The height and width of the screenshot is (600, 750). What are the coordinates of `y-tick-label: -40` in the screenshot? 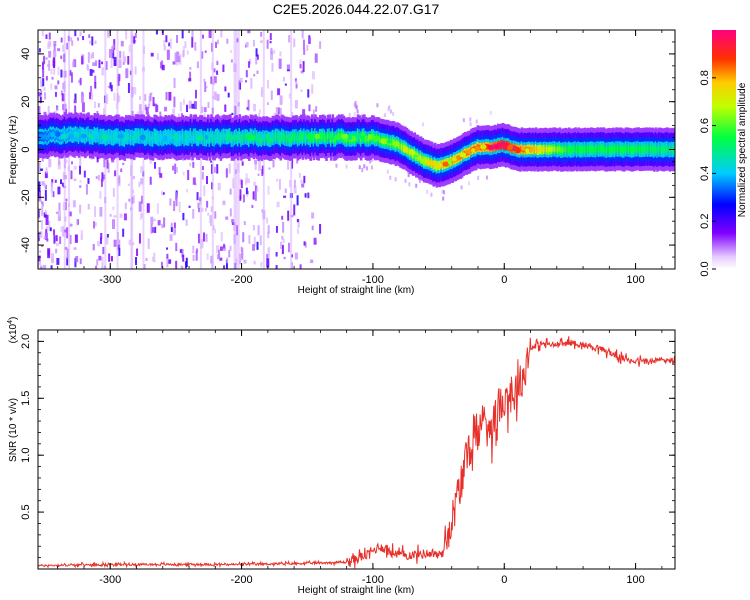 It's located at (26, 245).